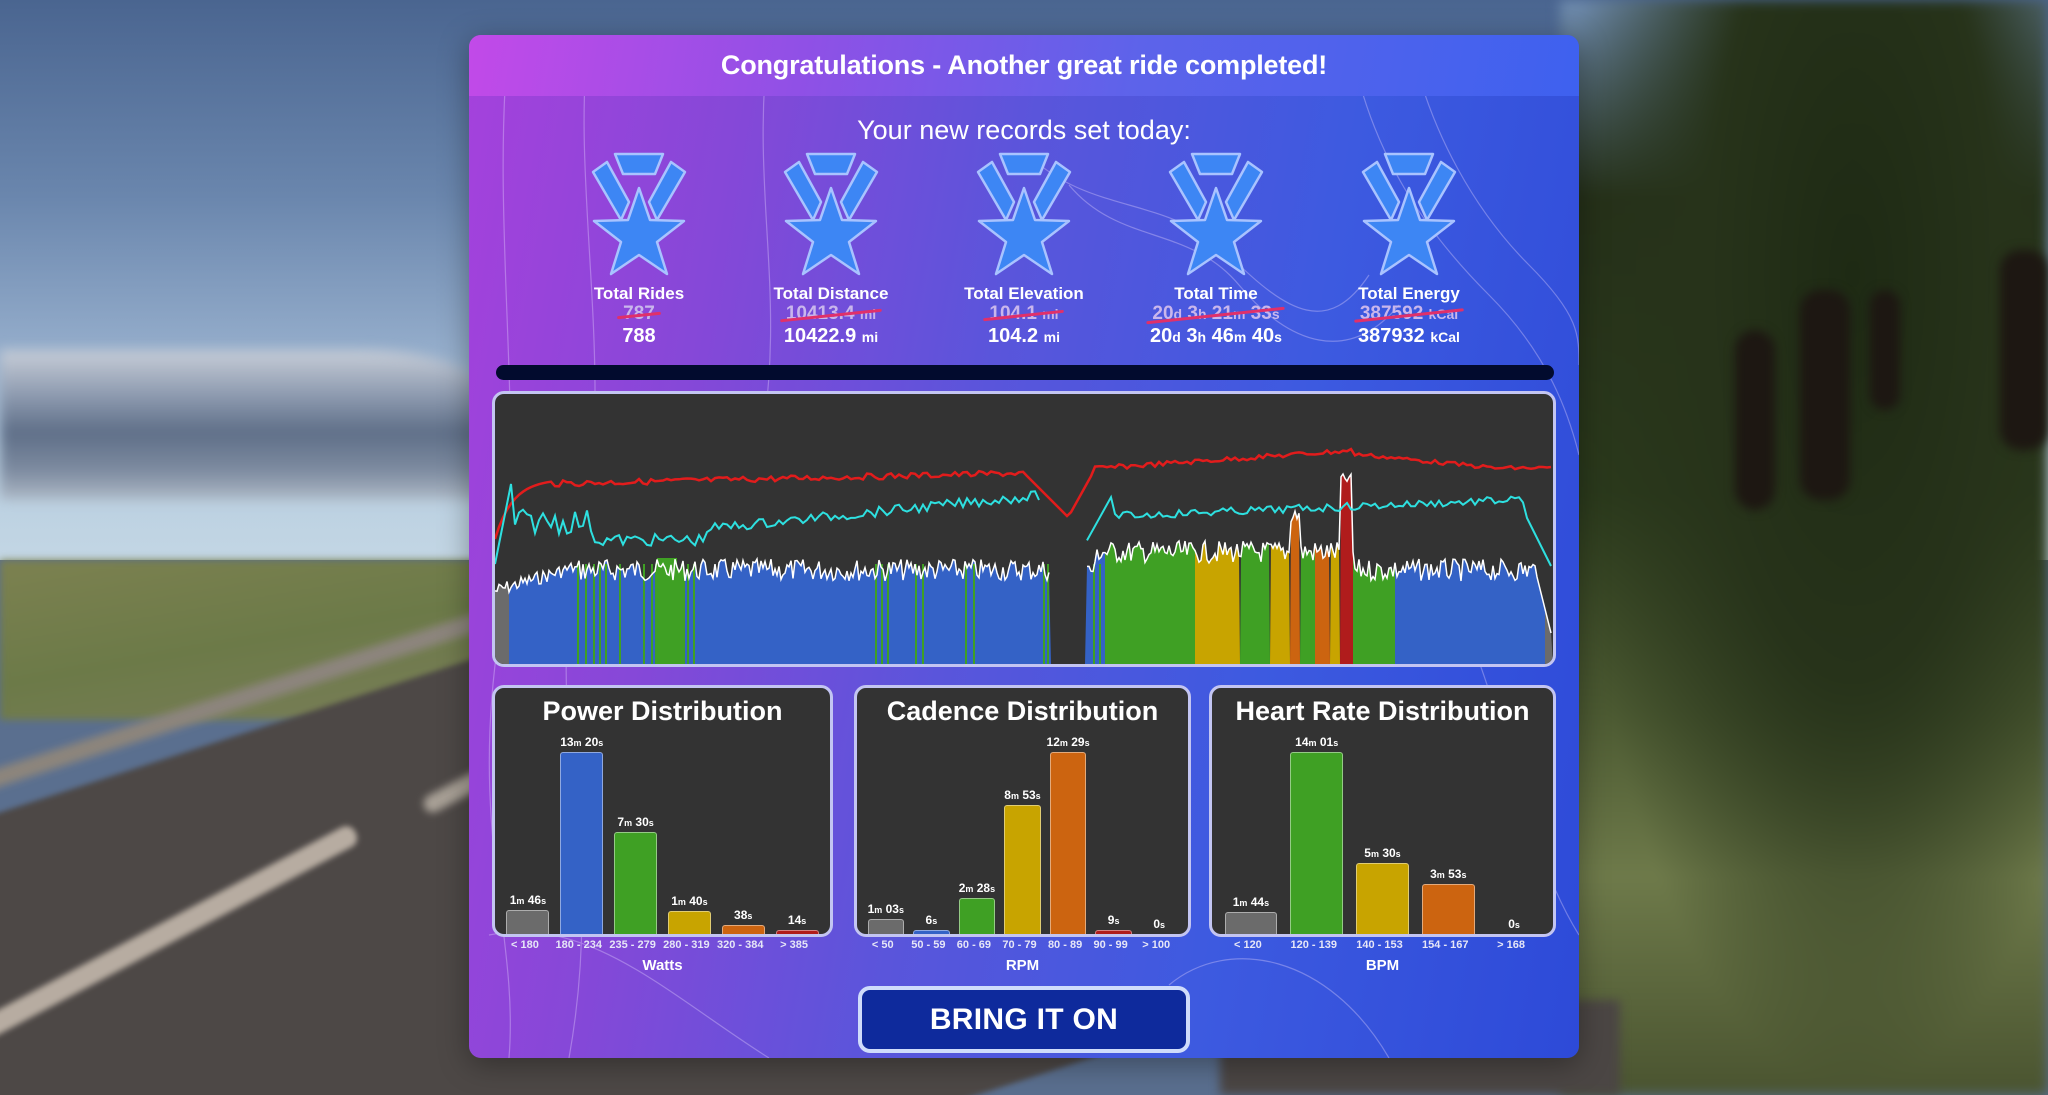 The width and height of the screenshot is (2048, 1095). Describe the element at coordinates (1247, 945) in the screenshot. I see `x-tick-label: < 120` at that location.